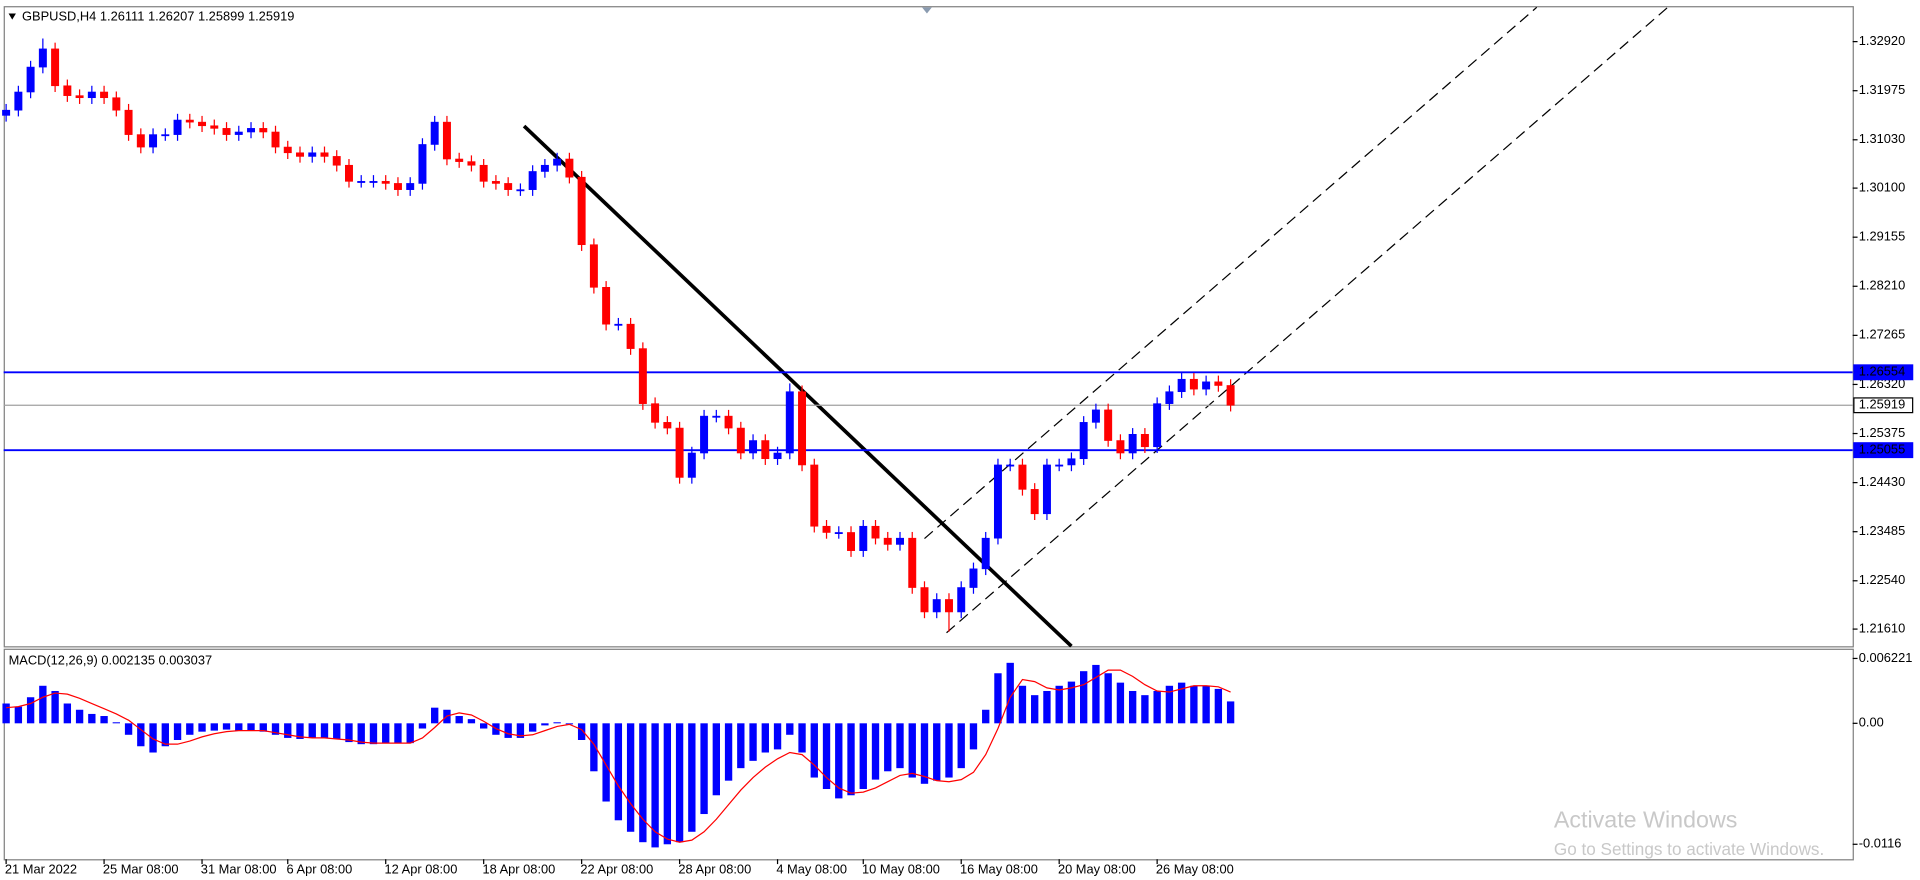 The width and height of the screenshot is (1920, 880). I want to click on level-label: 1.25055, so click(1882, 449).